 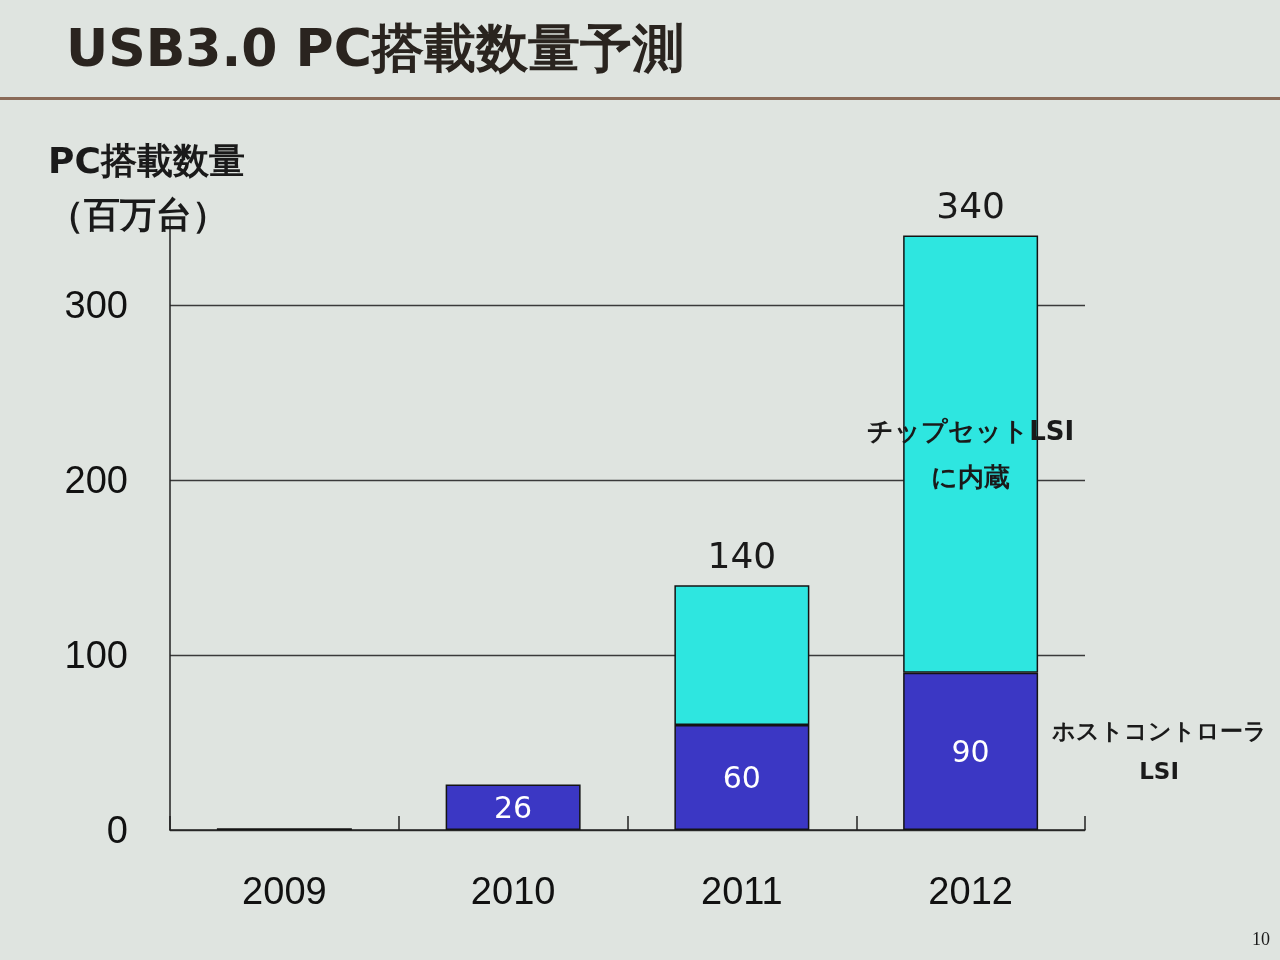 What do you see at coordinates (375, 48) in the screenshot?
I see `chart-title: USB3.0 PC搭載数量予測` at bounding box center [375, 48].